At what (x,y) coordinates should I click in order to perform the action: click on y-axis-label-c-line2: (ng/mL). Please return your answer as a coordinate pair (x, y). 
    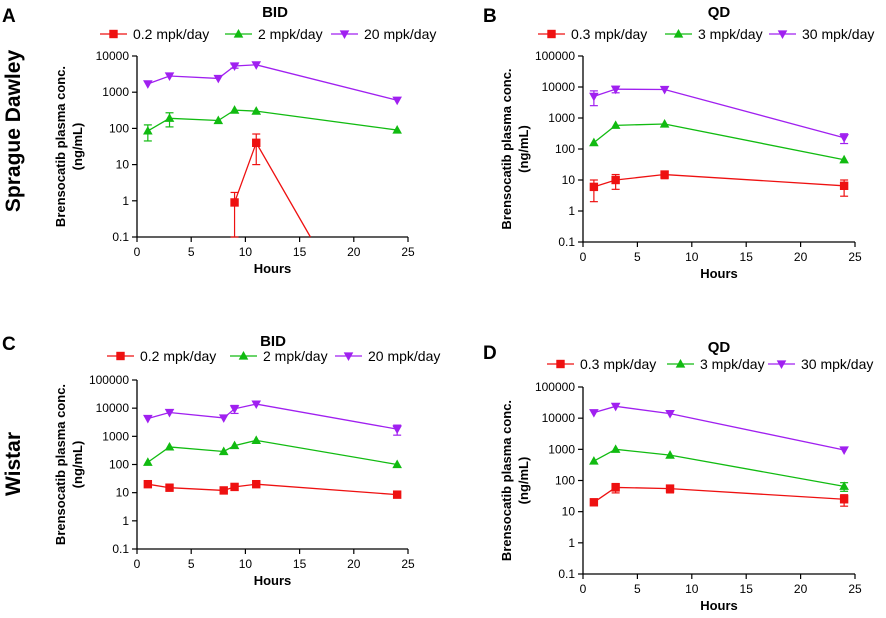
    Looking at the image, I should click on (77, 465).